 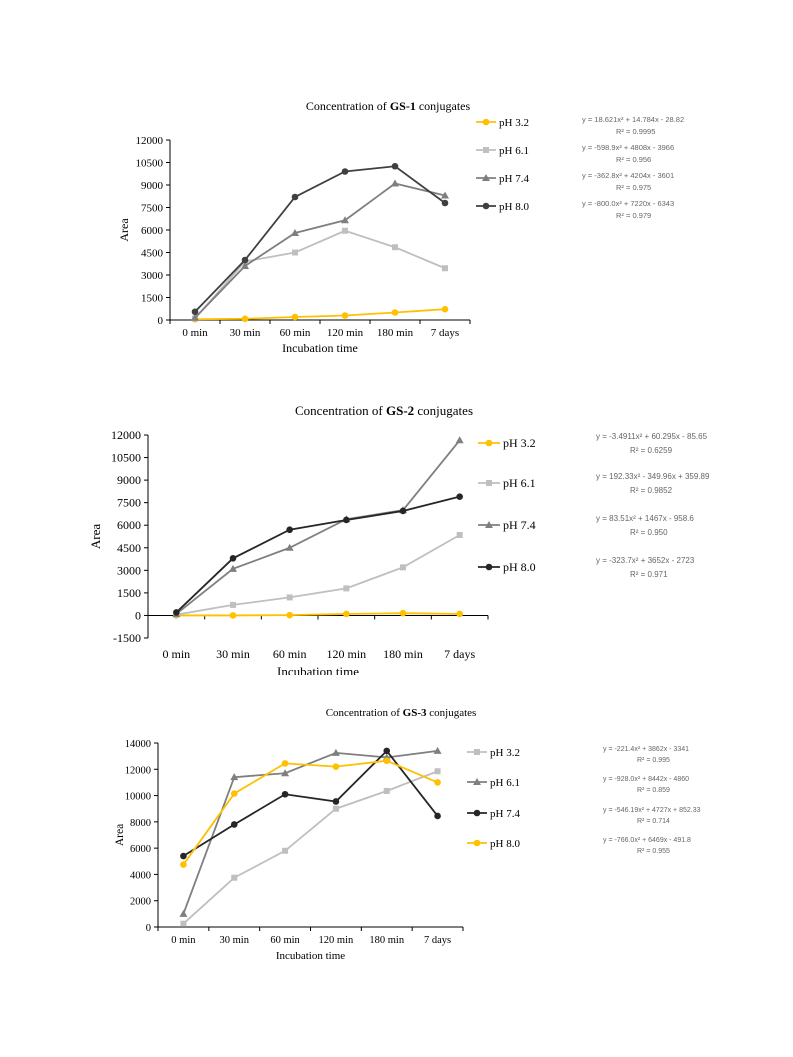 What do you see at coordinates (138, 744) in the screenshot?
I see `y-tick-label: 14000` at bounding box center [138, 744].